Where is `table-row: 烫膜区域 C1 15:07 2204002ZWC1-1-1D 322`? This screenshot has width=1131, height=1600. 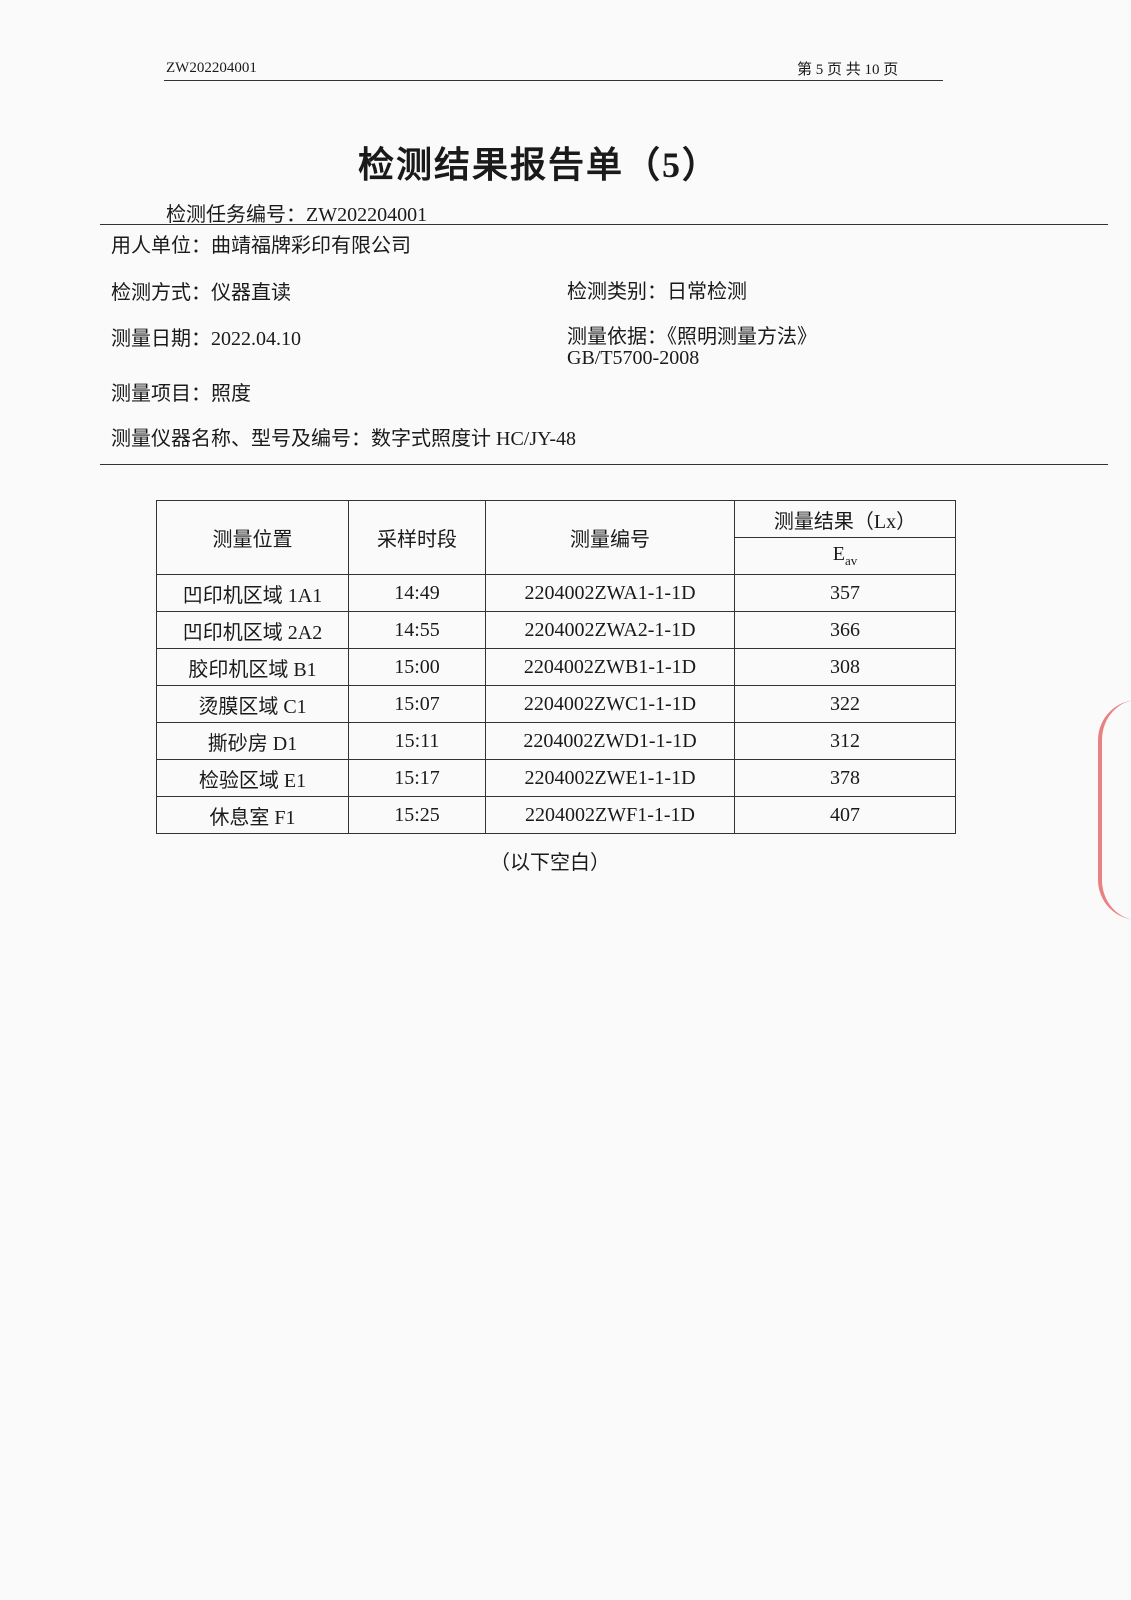
table-row: 烫膜区域 C1 15:07 2204002ZWC1-1-1D 322 is located at coordinates (556, 704).